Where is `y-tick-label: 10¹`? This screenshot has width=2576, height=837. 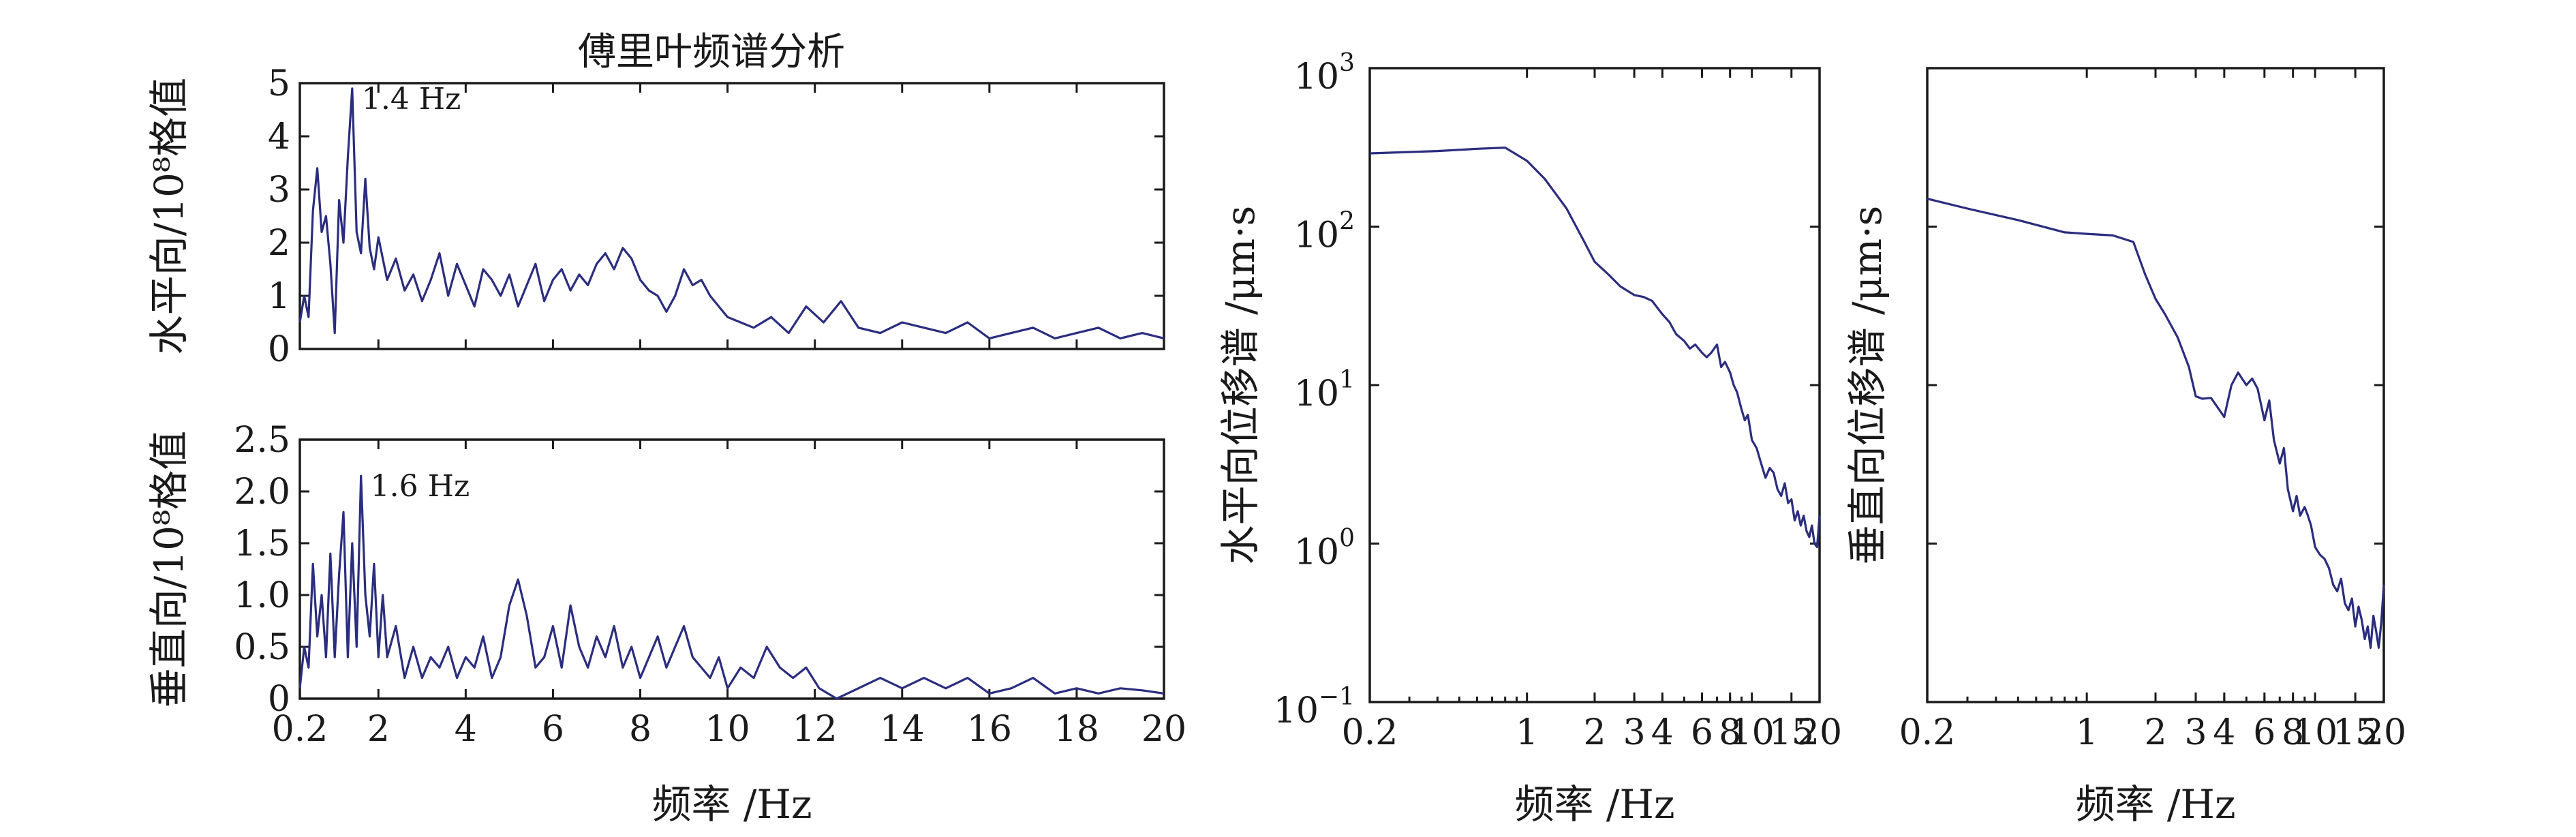
y-tick-label: 10¹ is located at coordinates (1324, 390).